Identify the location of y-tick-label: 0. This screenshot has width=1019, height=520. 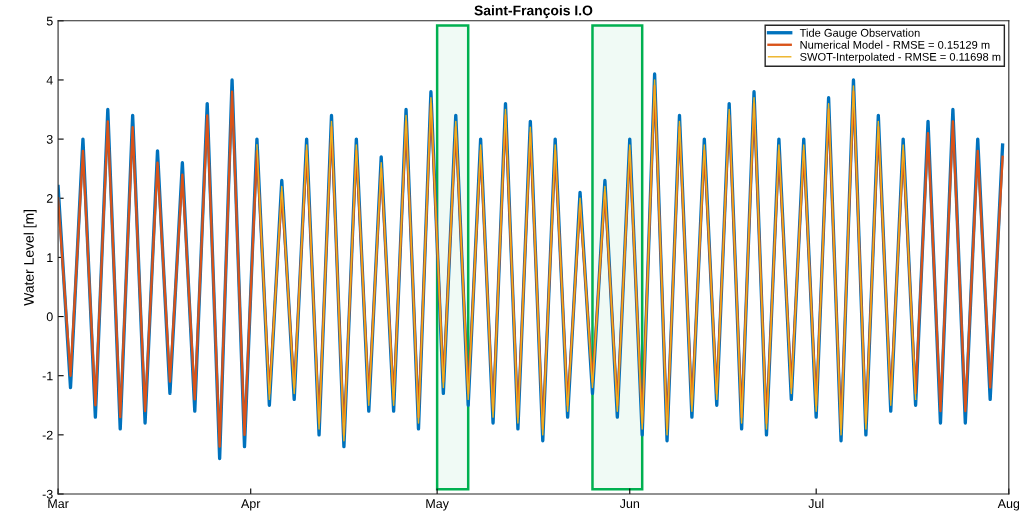
(49, 317).